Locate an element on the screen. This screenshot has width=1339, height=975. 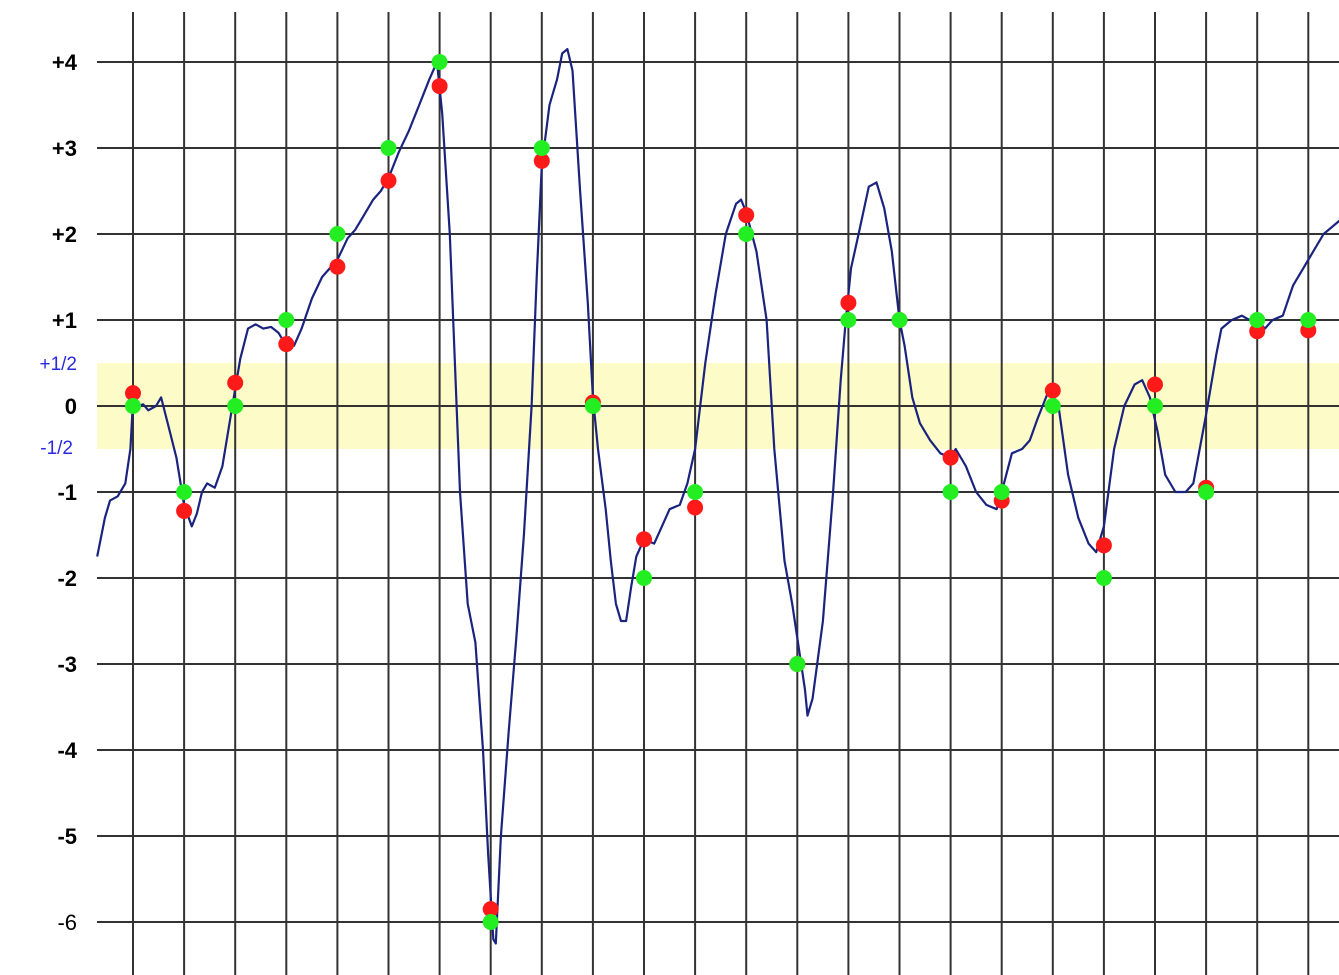
y-tick-label: -1 is located at coordinates (67, 492).